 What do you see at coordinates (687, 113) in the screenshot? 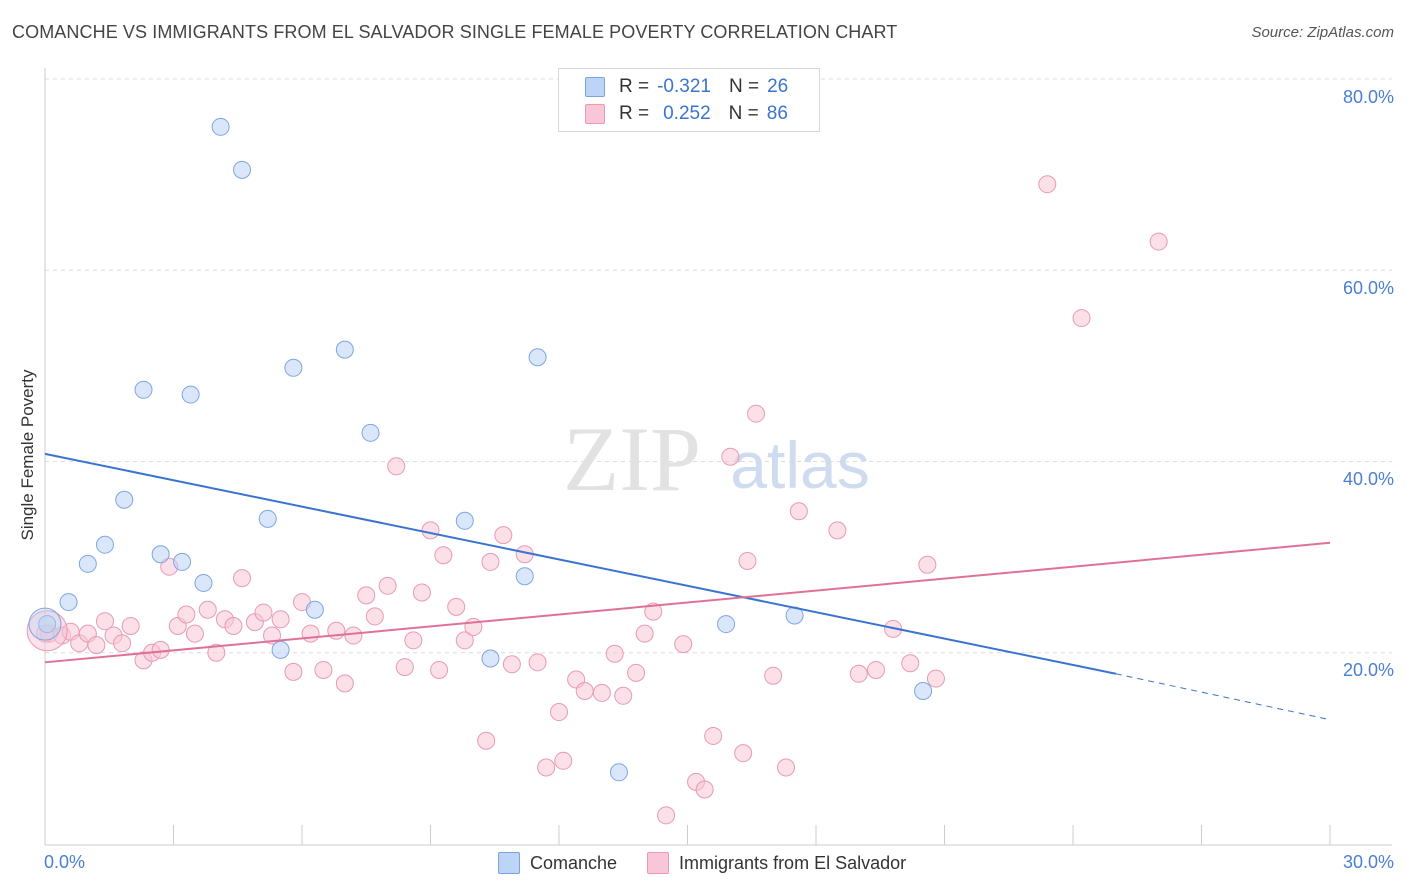
I see `r-value: 0.252` at bounding box center [687, 113].